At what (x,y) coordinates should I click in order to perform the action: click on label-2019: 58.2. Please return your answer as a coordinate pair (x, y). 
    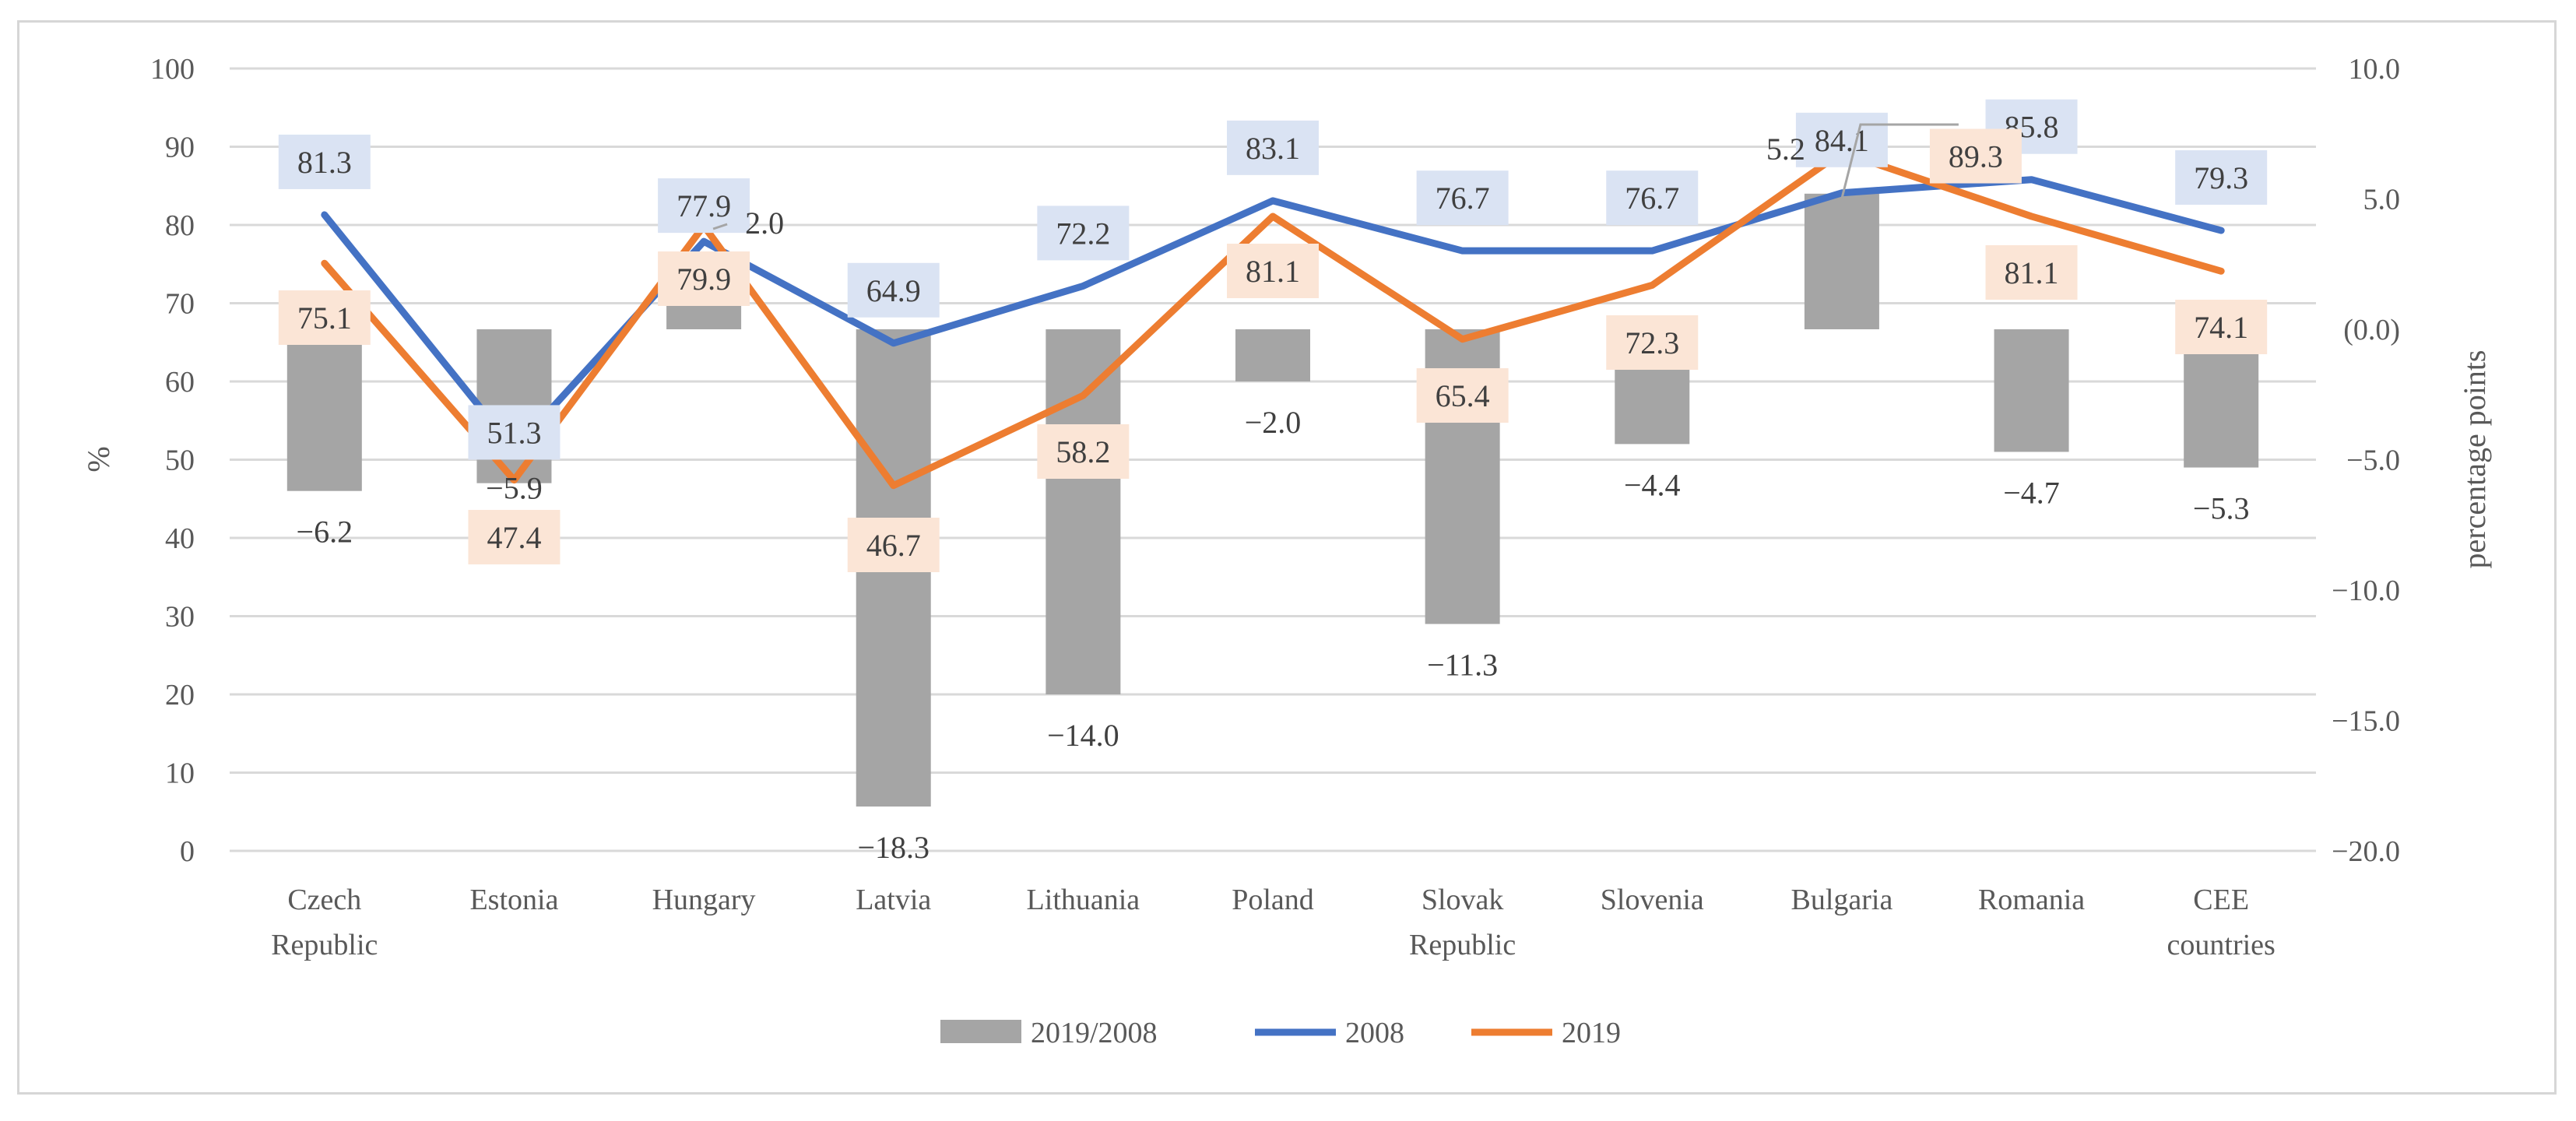
    Looking at the image, I should click on (1083, 451).